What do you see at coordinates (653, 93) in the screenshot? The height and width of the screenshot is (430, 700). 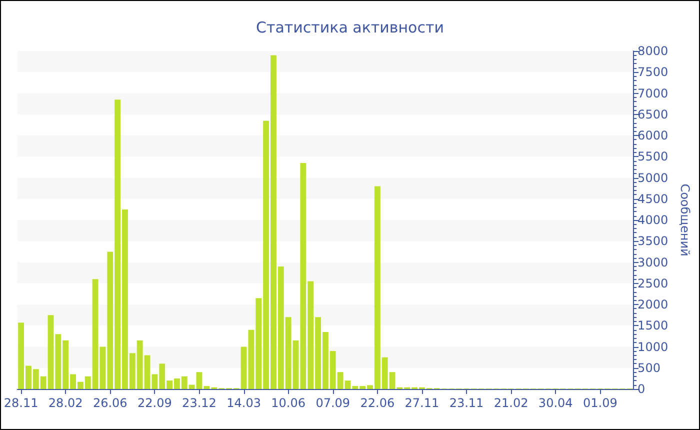 I see `y-tick-label: 7000` at bounding box center [653, 93].